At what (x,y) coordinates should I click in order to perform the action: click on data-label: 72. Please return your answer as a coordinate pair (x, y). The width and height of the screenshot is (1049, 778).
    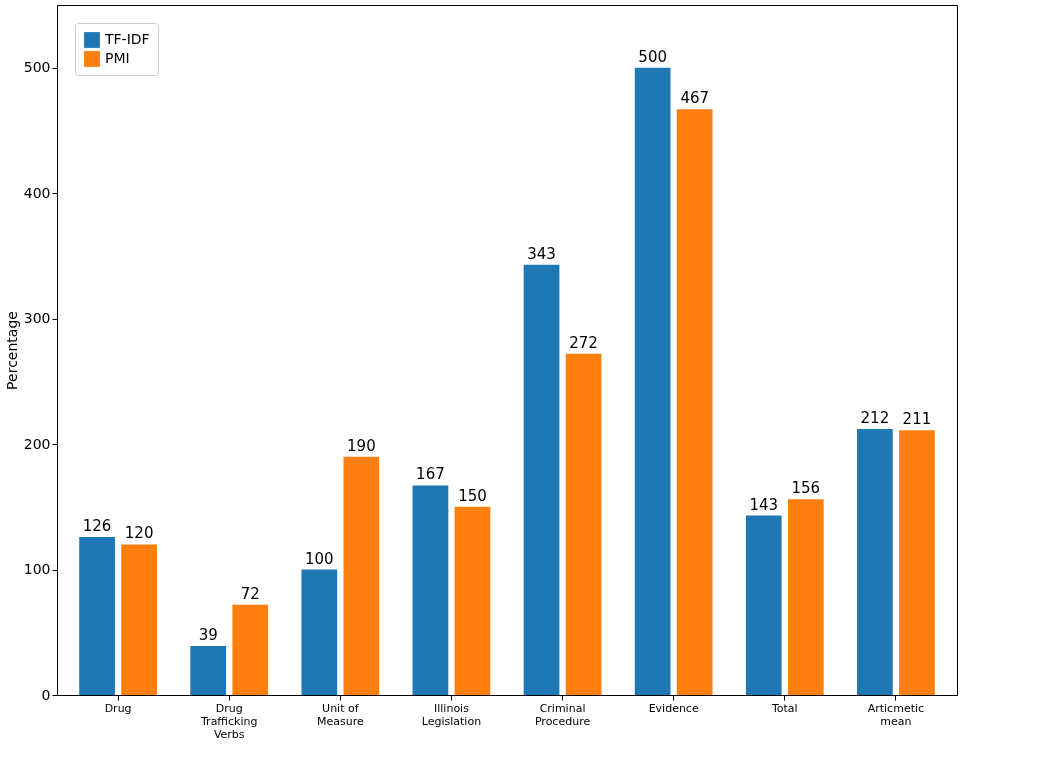
    Looking at the image, I should click on (250, 593).